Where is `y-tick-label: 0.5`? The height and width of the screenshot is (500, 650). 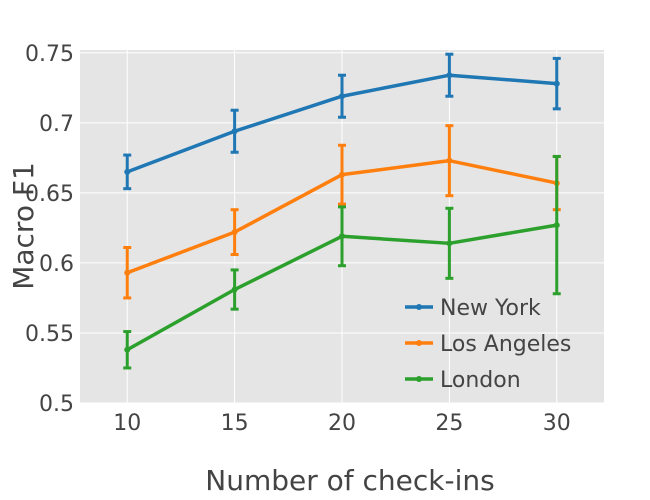 y-tick-label: 0.5 is located at coordinates (56, 404).